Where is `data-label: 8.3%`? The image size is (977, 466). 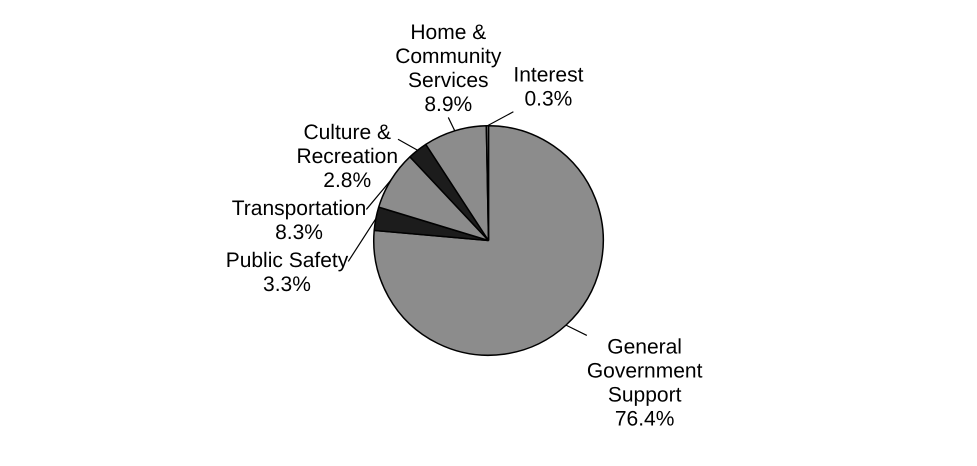 data-label: 8.3% is located at coordinates (299, 232).